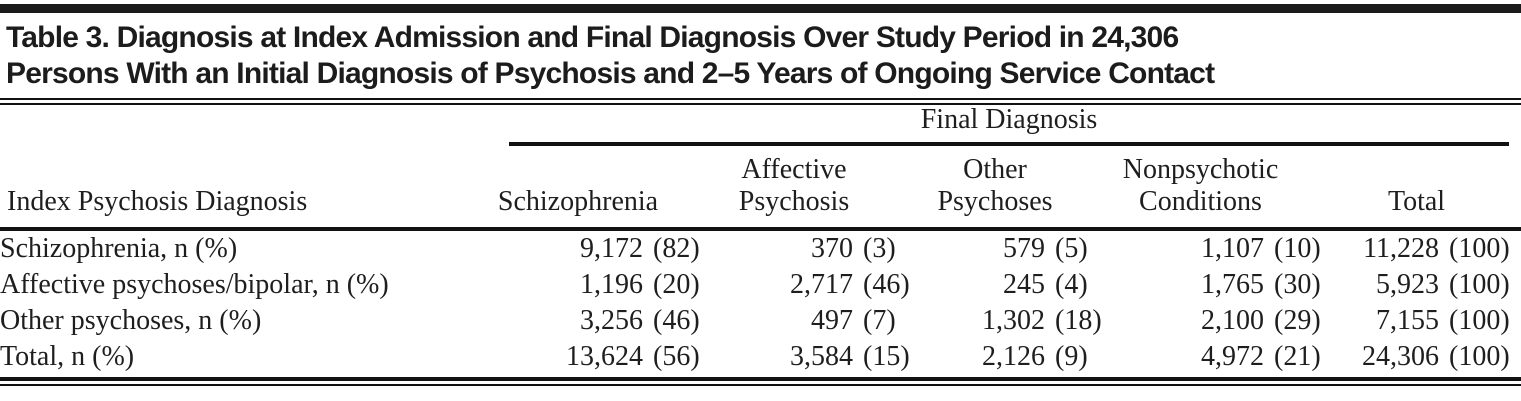  Describe the element at coordinates (1297, 284) in the screenshot. I see `cell-percent: (30)` at that location.